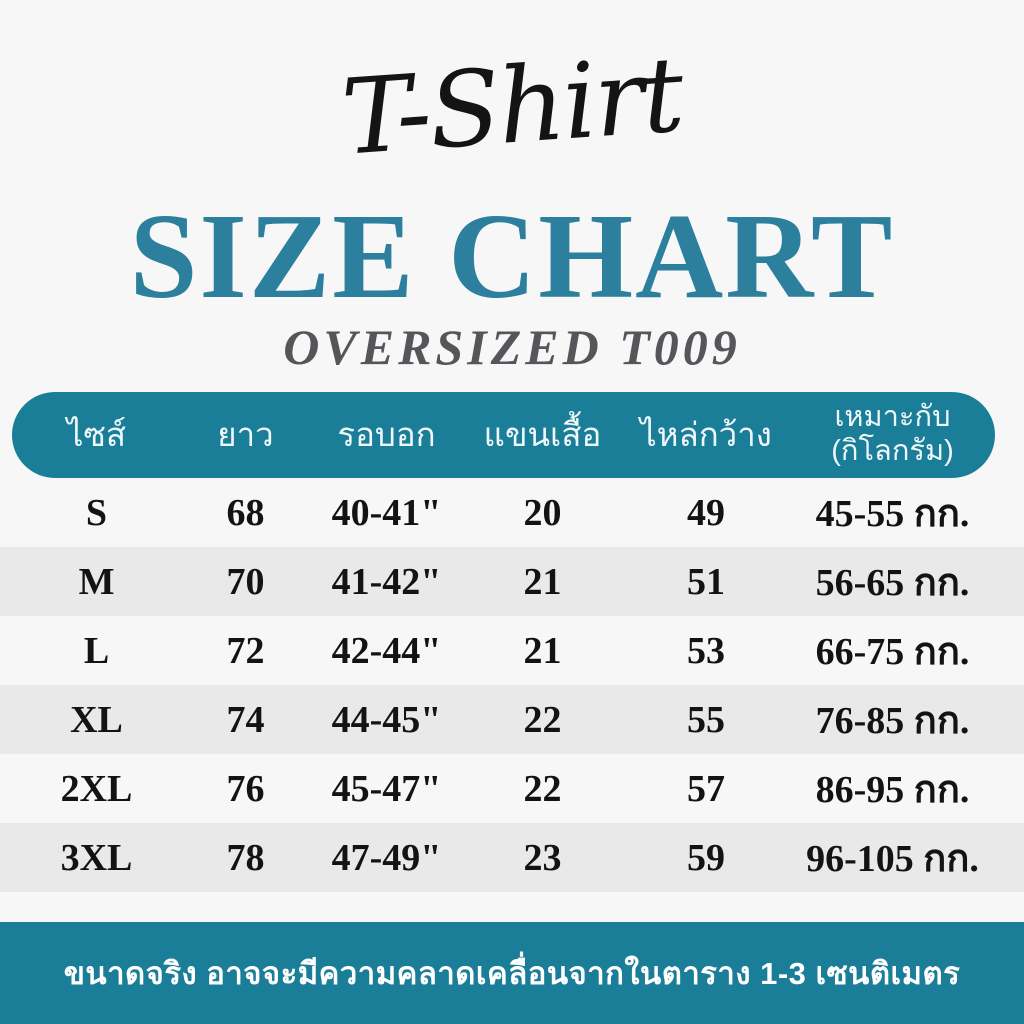 This screenshot has width=1024, height=1024. What do you see at coordinates (96, 434) in the screenshot?
I see `column-header-size: ไซส์` at bounding box center [96, 434].